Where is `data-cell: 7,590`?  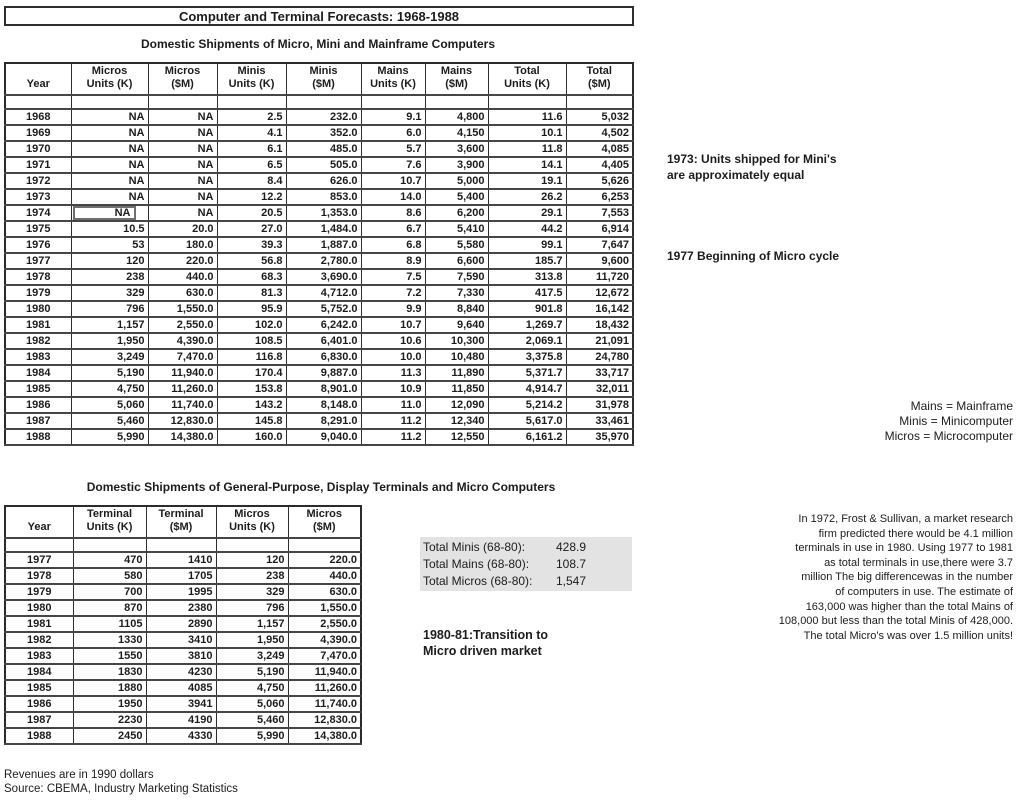
data-cell: 7,590 is located at coordinates (456, 277).